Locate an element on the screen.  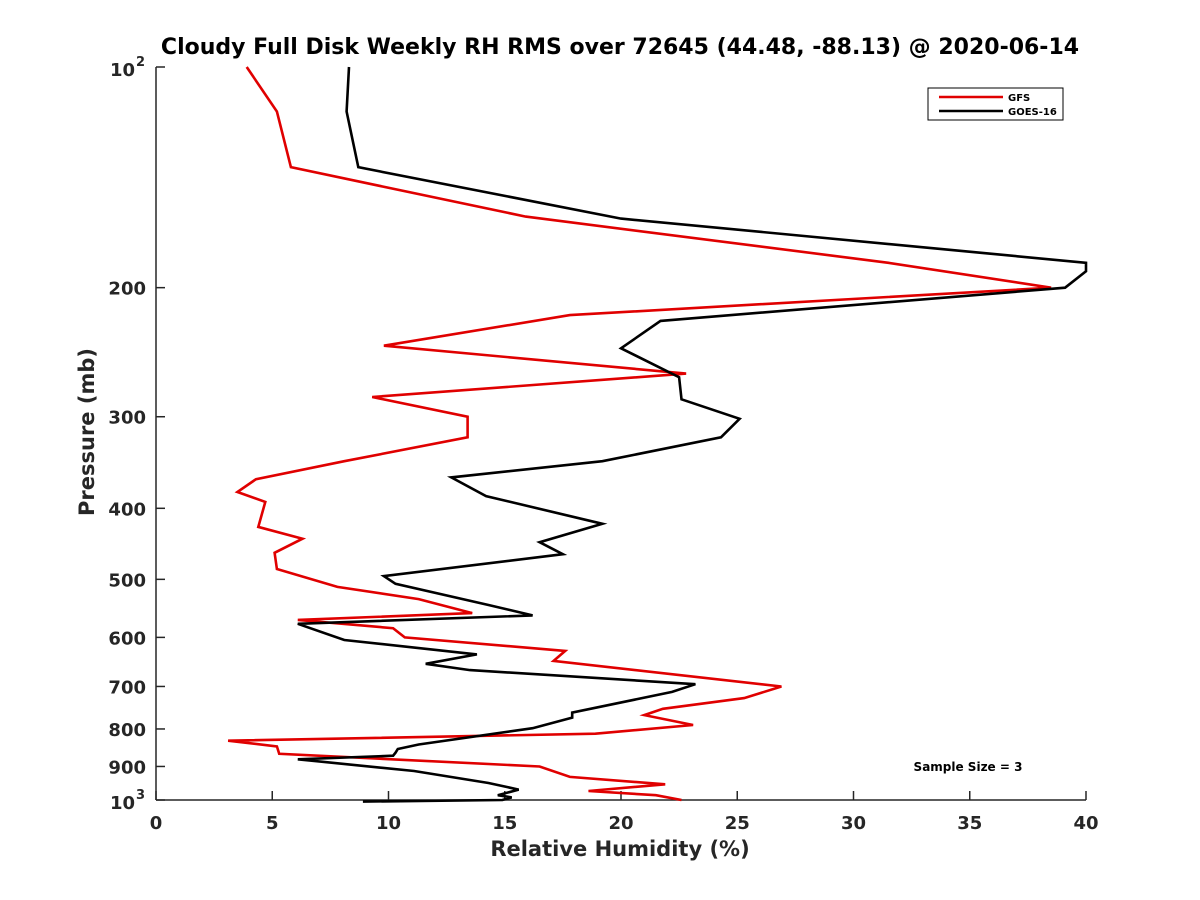
x-tick-label: 40 is located at coordinates (1085, 823).